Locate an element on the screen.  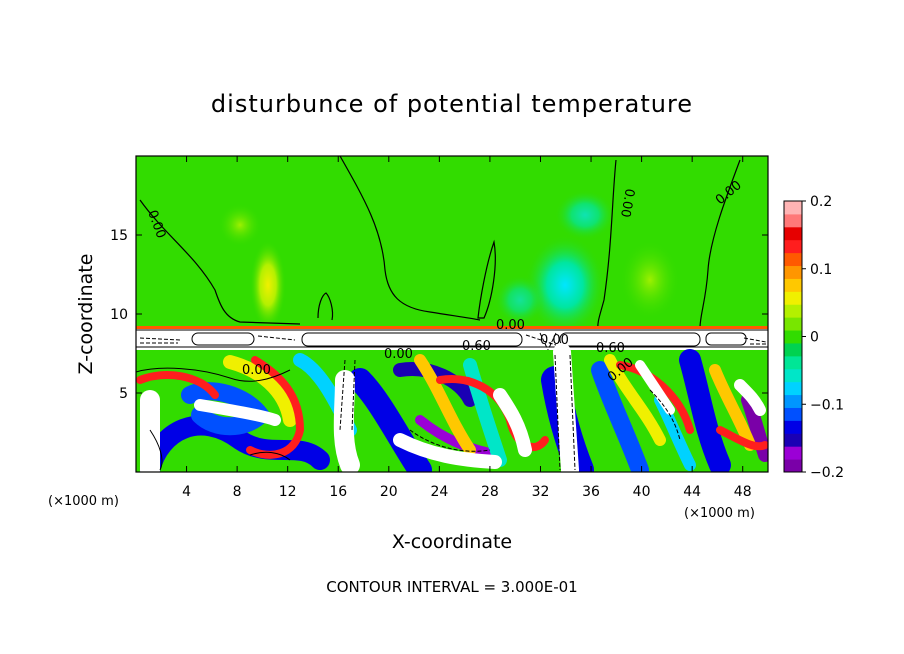
x-tick-label: 12 is located at coordinates (288, 492).